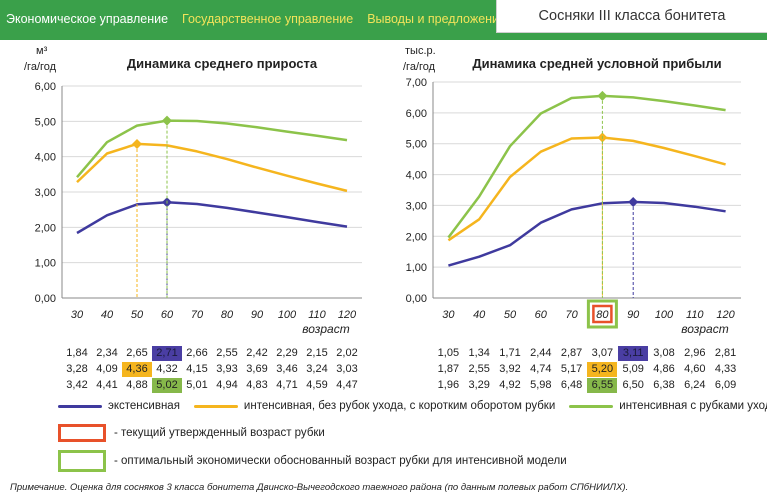 Image resolution: width=767 pixels, height=500 pixels. Describe the element at coordinates (586, 166) in the screenshot. I see `series-line-intensive-thinning` at that location.